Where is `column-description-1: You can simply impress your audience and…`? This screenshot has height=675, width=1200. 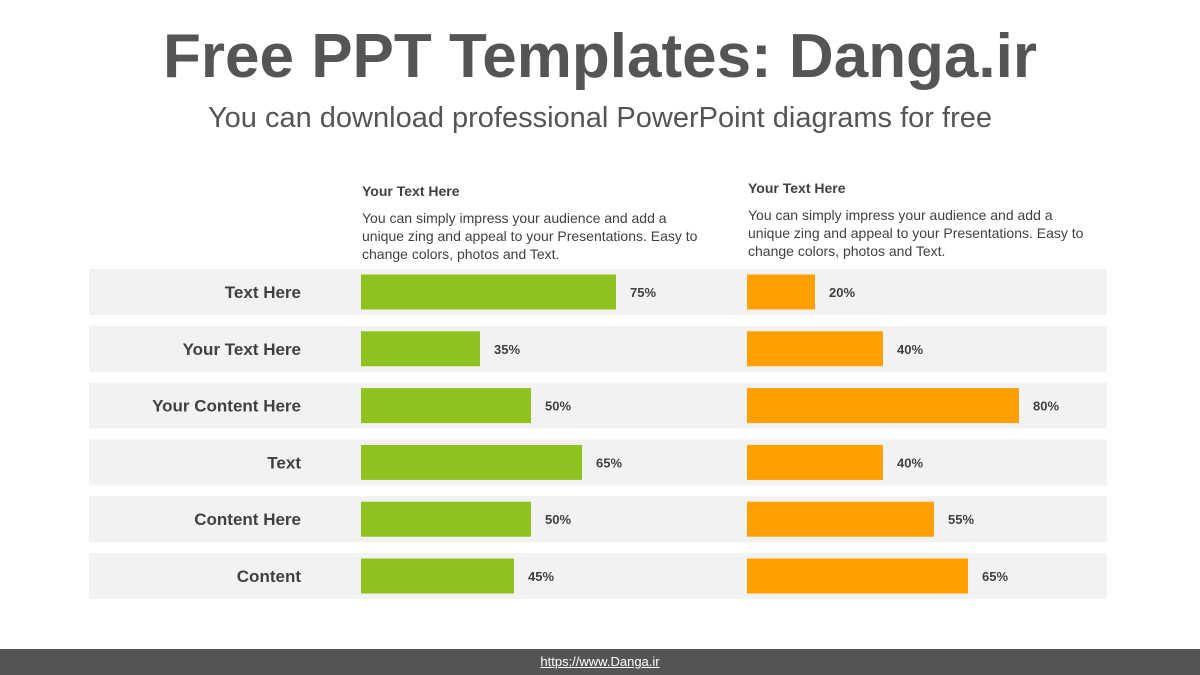
column-description-1: You can simply impress your audience and… is located at coordinates (530, 236).